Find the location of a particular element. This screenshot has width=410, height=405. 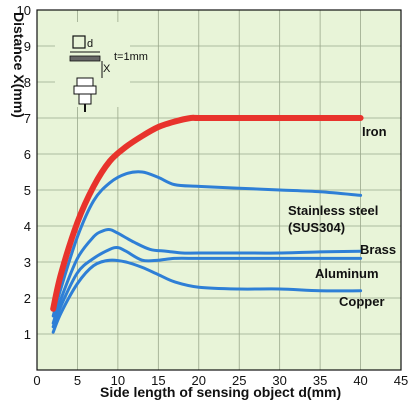

x-tick-label: 20 is located at coordinates (199, 380).